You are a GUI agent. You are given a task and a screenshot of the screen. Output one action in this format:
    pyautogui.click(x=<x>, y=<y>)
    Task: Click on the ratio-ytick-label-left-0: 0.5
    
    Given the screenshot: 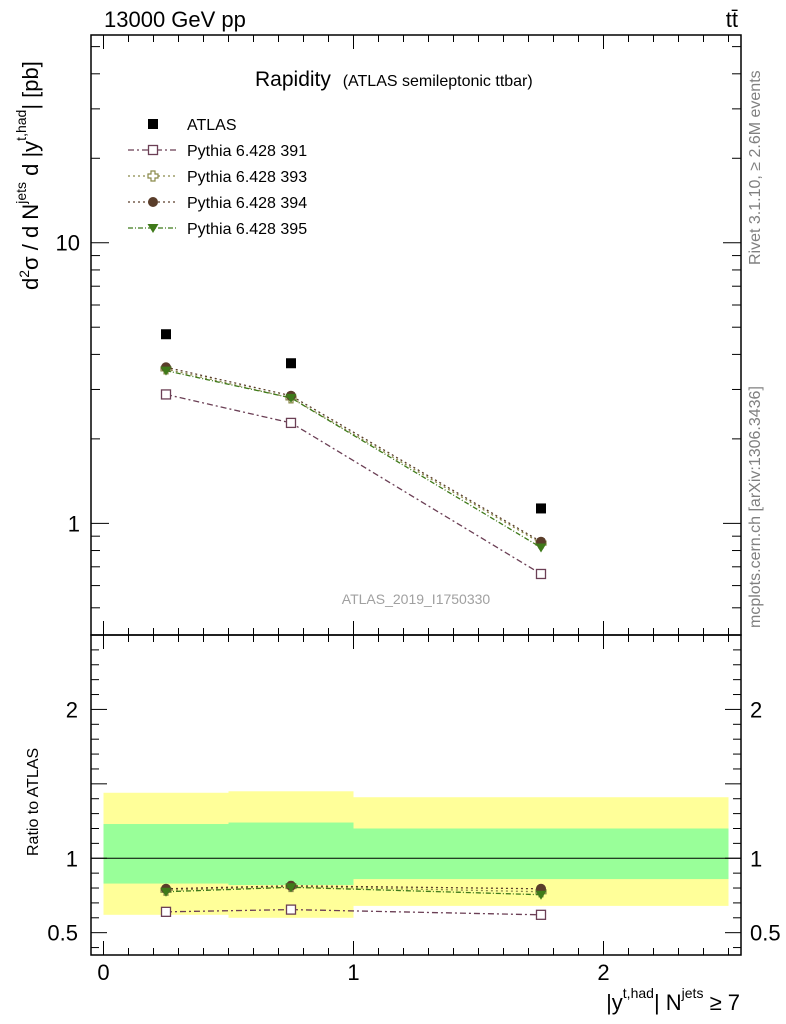 What is the action you would take?
    pyautogui.click(x=62, y=933)
    